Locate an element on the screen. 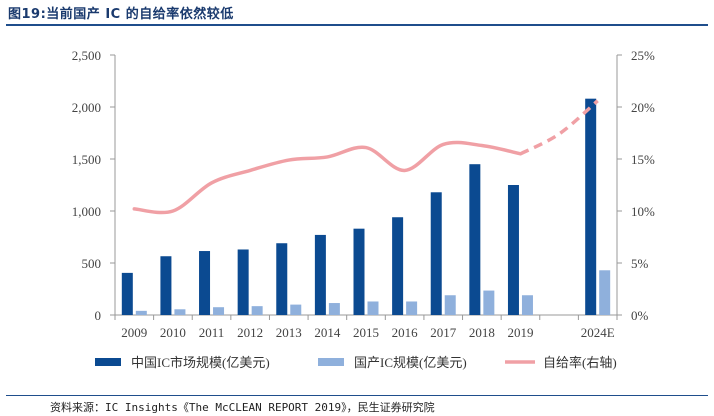 This screenshot has height=416, width=714. y-right-tick-label: 5% is located at coordinates (640, 263).